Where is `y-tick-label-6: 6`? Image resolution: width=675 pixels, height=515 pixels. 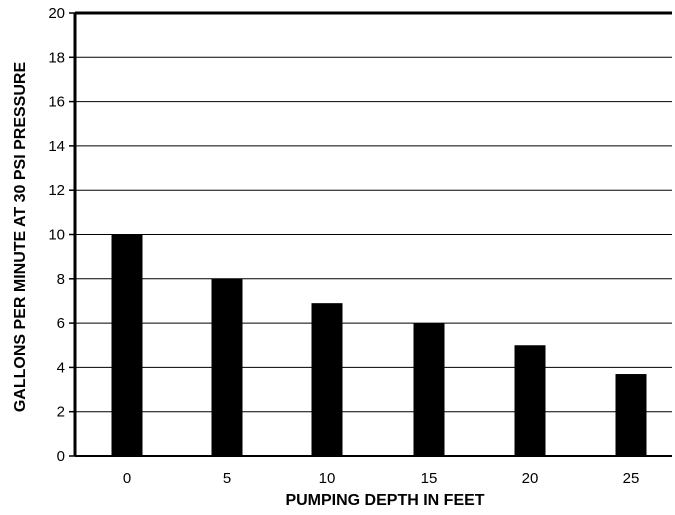 y-tick-label-6: 6 is located at coordinates (61, 323).